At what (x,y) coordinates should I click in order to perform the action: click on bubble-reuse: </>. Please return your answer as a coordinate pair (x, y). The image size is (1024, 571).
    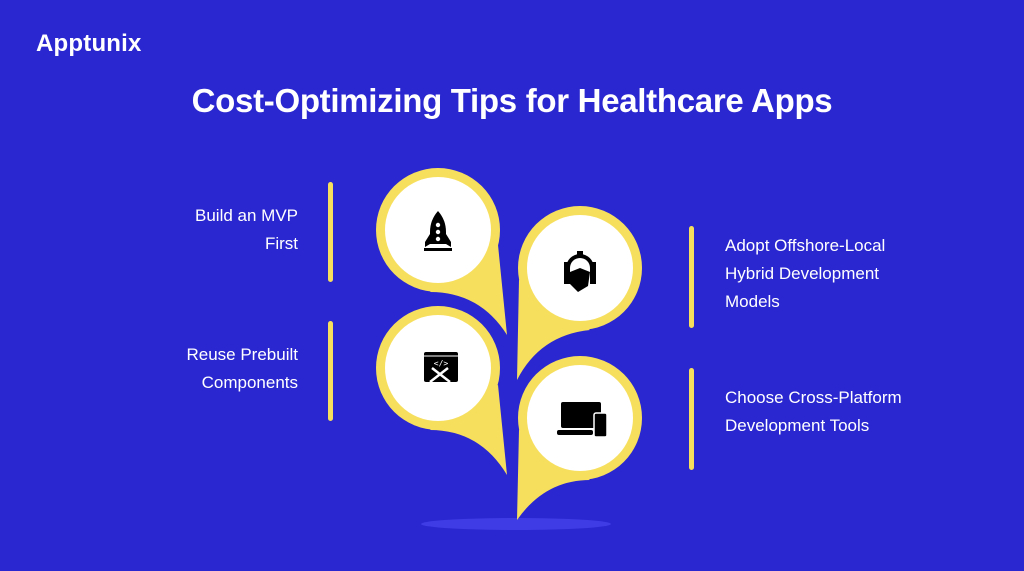
    Looking at the image, I should click on (441, 390).